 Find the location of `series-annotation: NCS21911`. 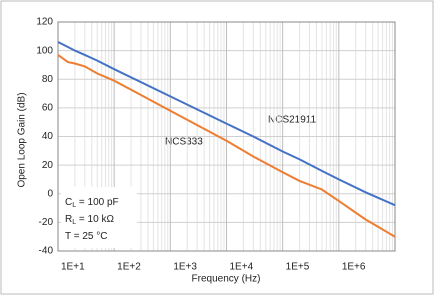

series-annotation: NCS21911 is located at coordinates (292, 120).